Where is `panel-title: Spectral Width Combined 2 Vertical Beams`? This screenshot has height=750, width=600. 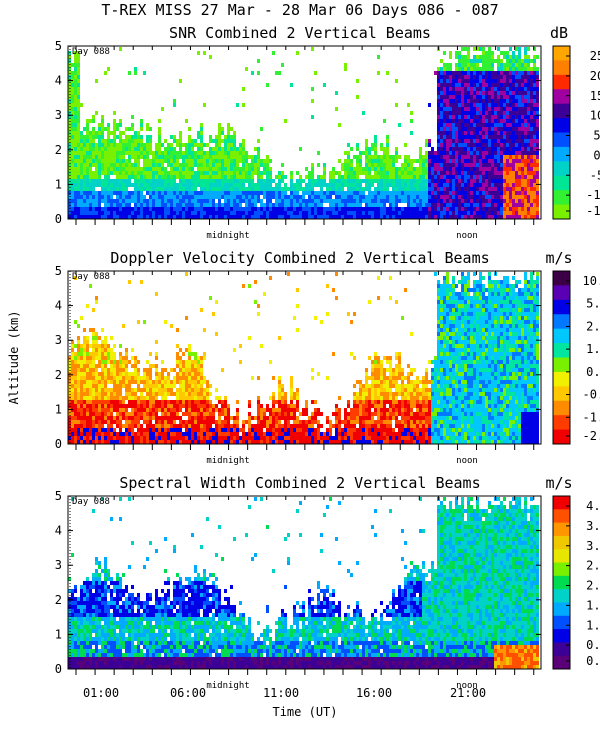 panel-title: Spectral Width Combined 2 Vertical Beams is located at coordinates (299, 483).